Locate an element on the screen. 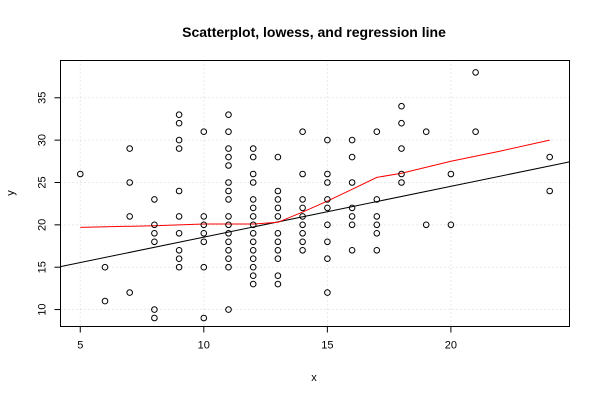 Image resolution: width=599 pixels, height=400 pixels. x-tick-label: 10 is located at coordinates (204, 346).